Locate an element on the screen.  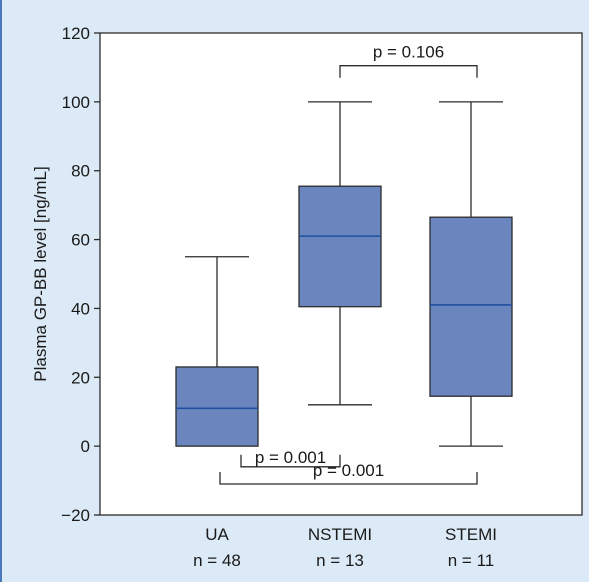
category-label: STEMI is located at coordinates (471, 534).